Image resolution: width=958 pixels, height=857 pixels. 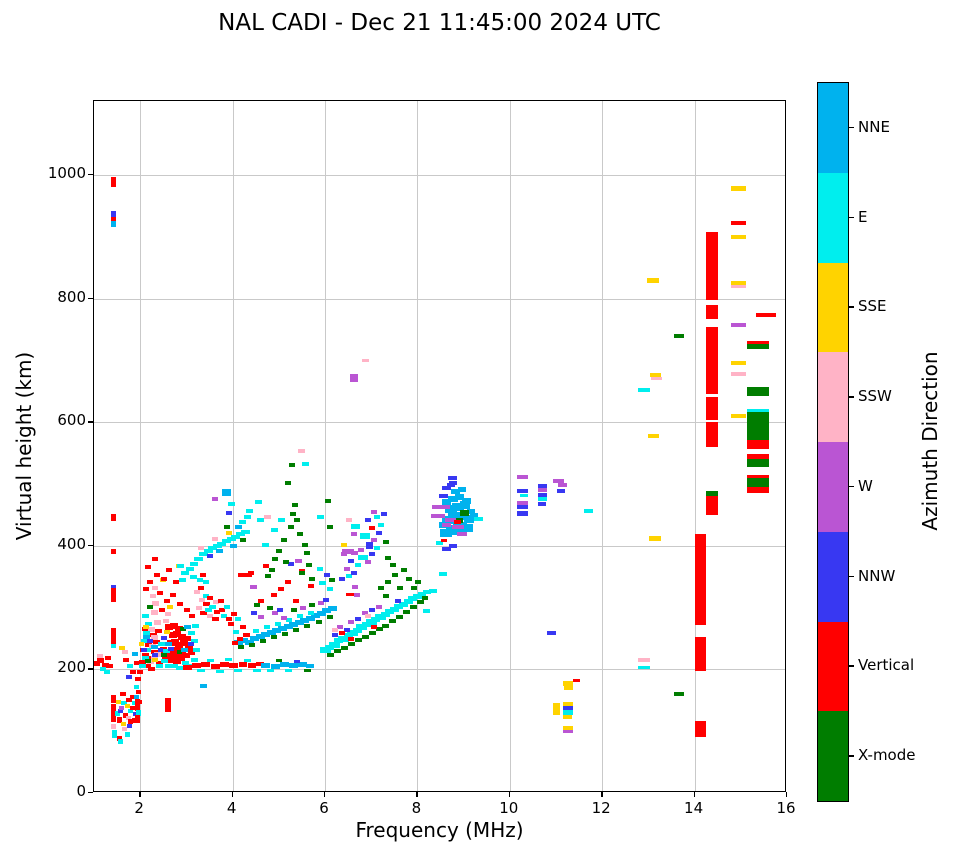 What do you see at coordinates (877, 575) in the screenshot?
I see `colorbar-tick-label: NNW` at bounding box center [877, 575].